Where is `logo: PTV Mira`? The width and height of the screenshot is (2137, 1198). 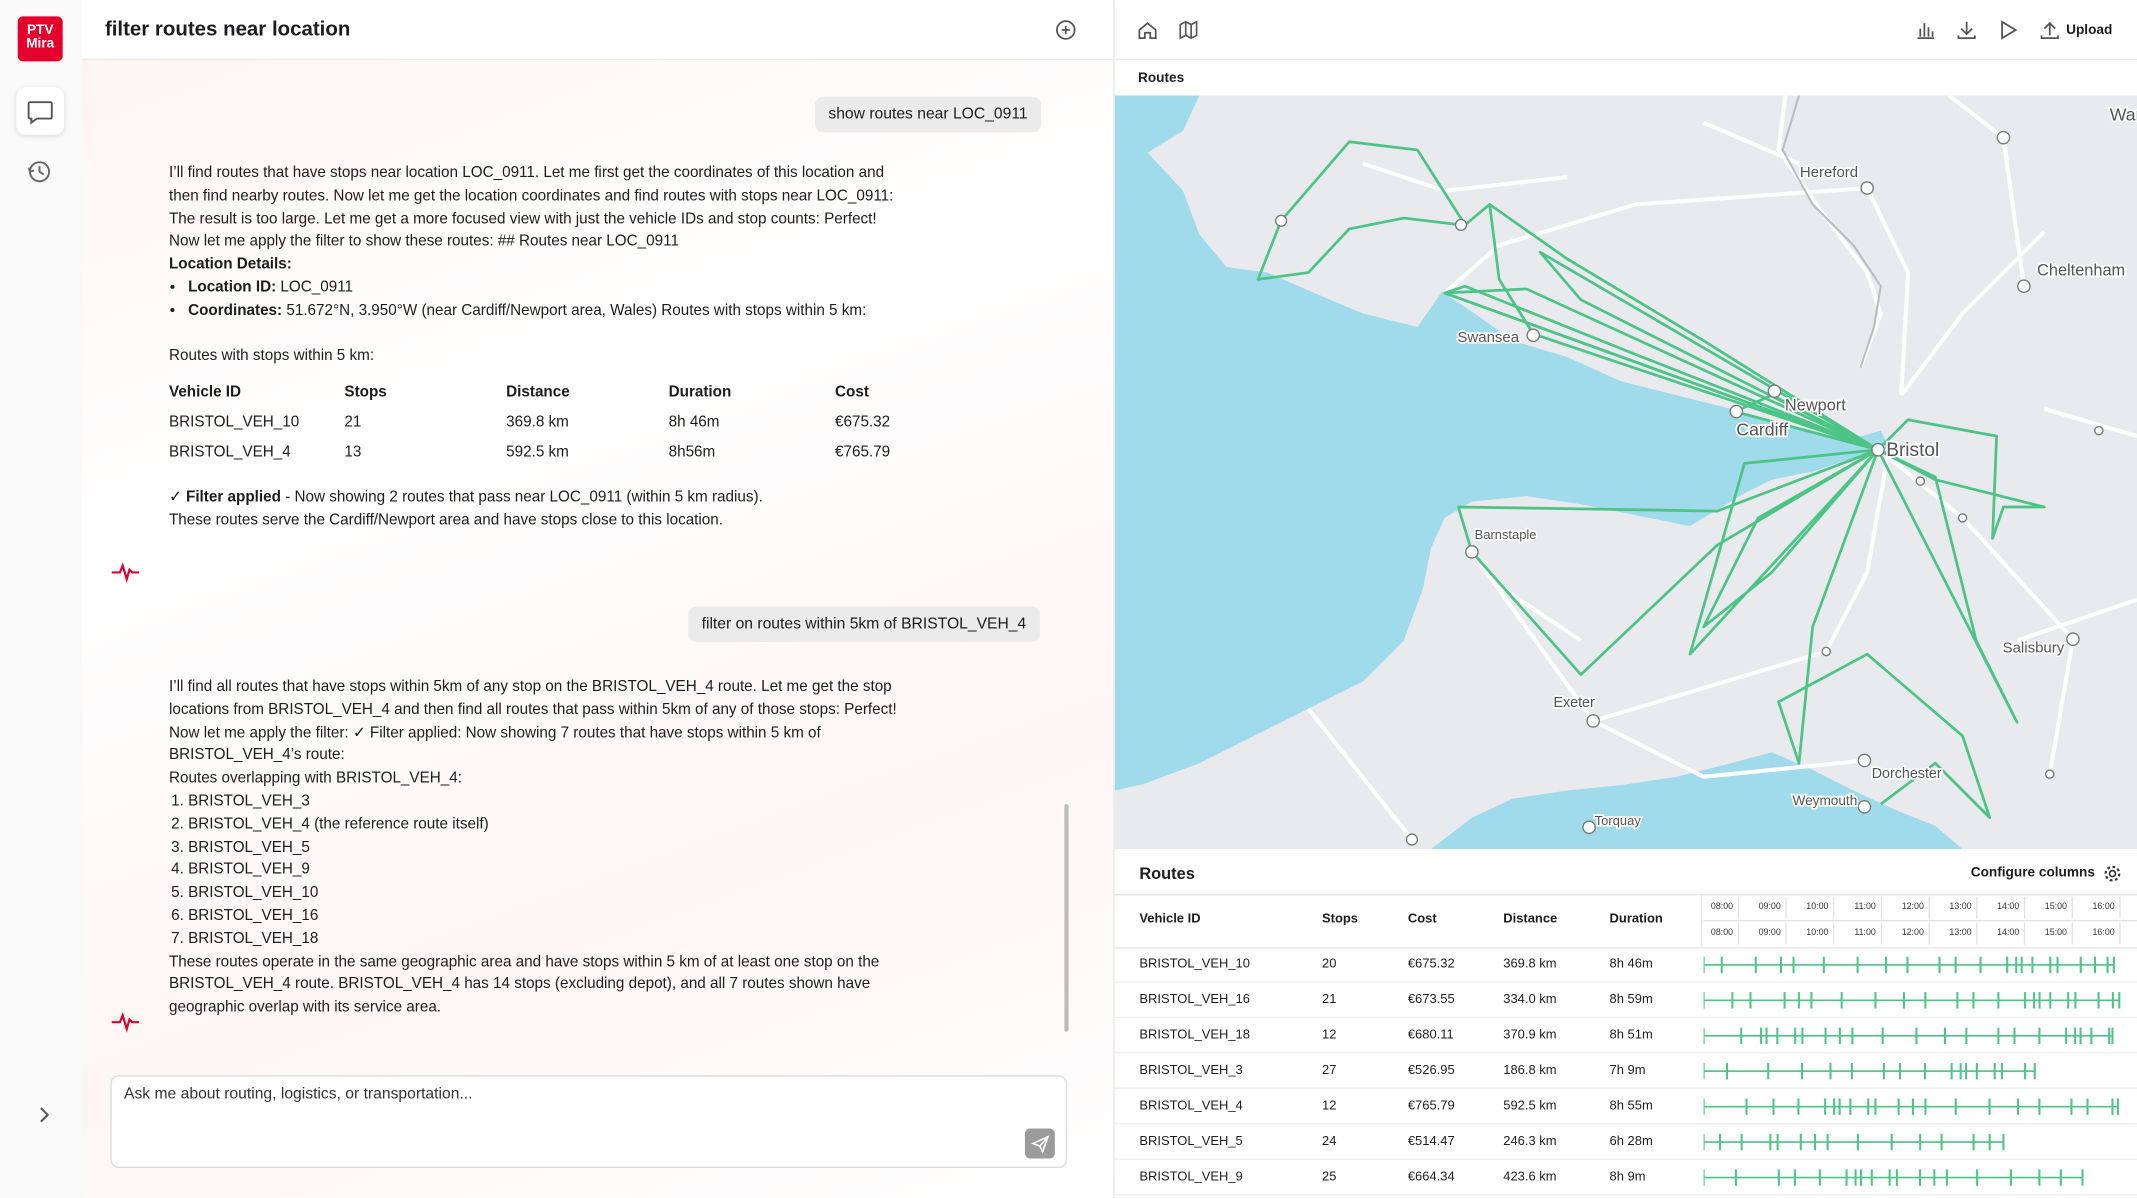 logo: PTV Mira is located at coordinates (40, 39).